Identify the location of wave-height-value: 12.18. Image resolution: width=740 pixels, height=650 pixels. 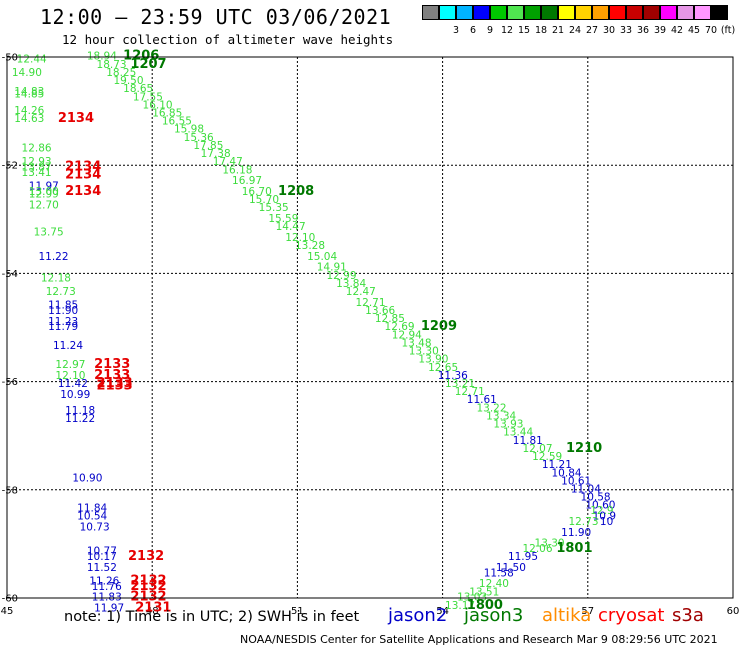
(56, 279).